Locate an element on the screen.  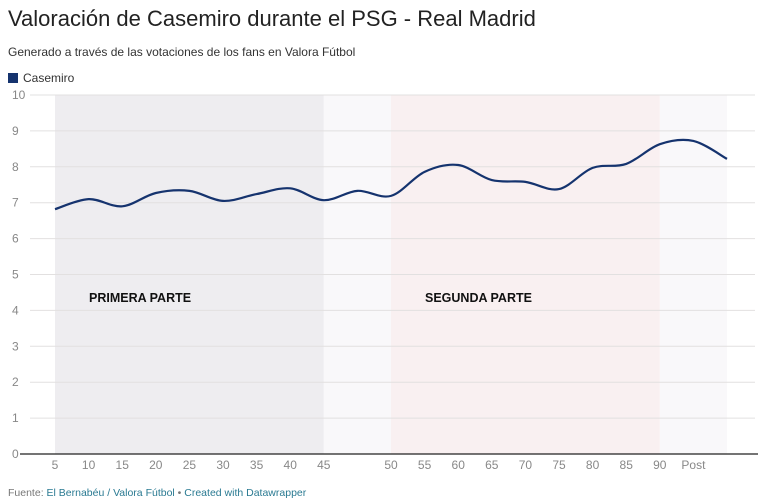
legend-label: Casemiro is located at coordinates (49, 78).